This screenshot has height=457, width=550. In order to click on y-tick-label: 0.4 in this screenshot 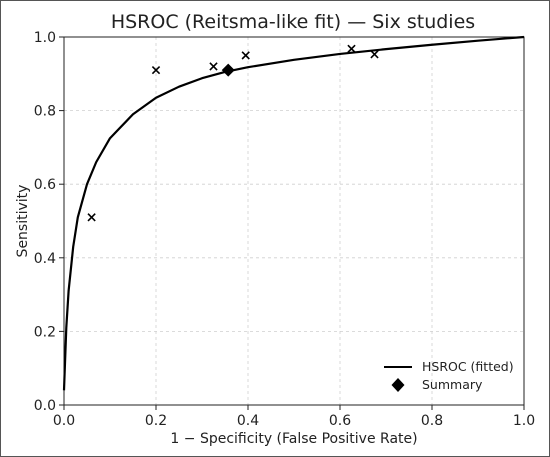, I will do `click(45, 259)`.